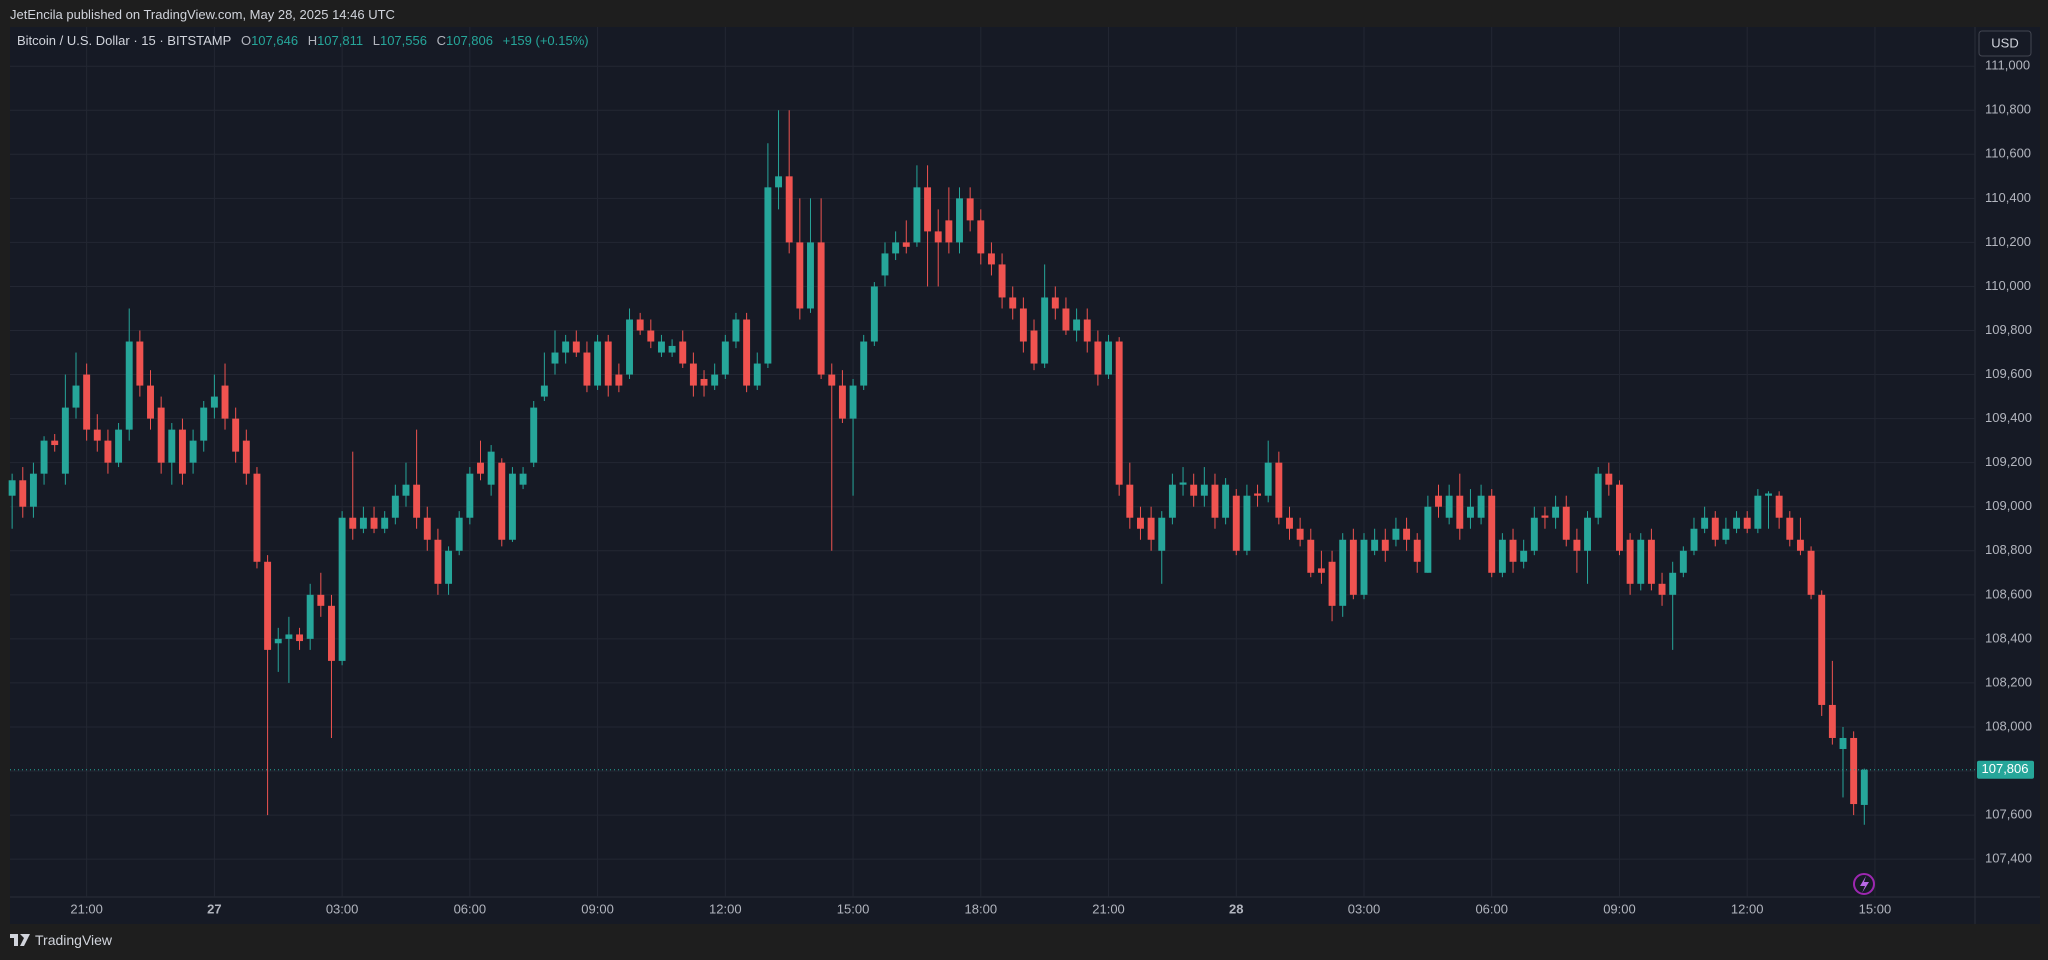  Describe the element at coordinates (1747, 908) in the screenshot. I see `x-tick-label: 12:00` at that location.